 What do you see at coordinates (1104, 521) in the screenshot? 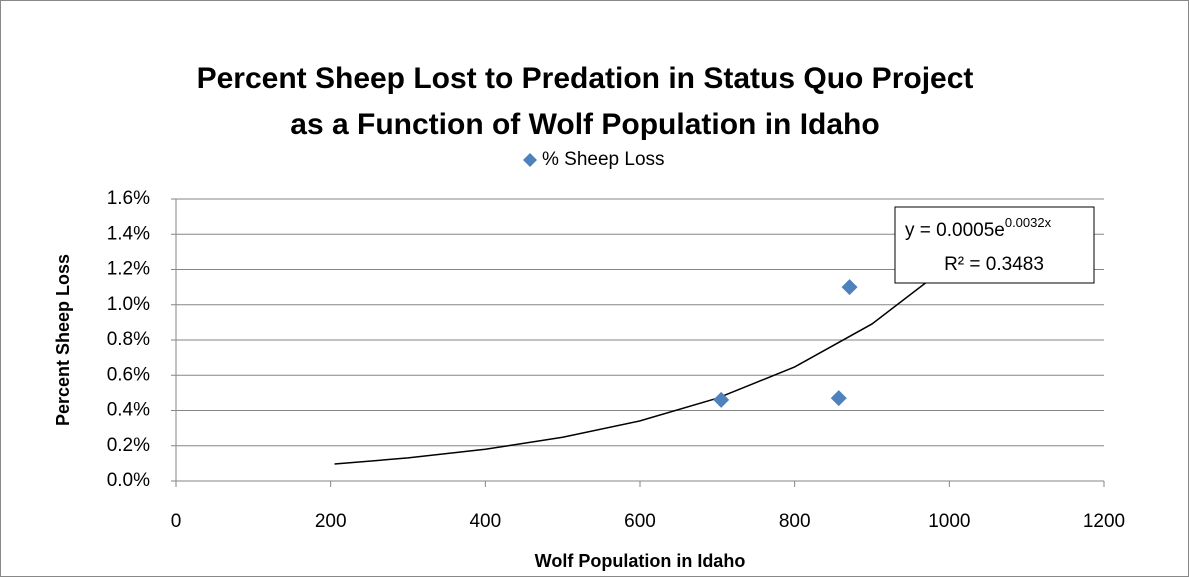
I see `x-tick-label: 1200` at bounding box center [1104, 521].